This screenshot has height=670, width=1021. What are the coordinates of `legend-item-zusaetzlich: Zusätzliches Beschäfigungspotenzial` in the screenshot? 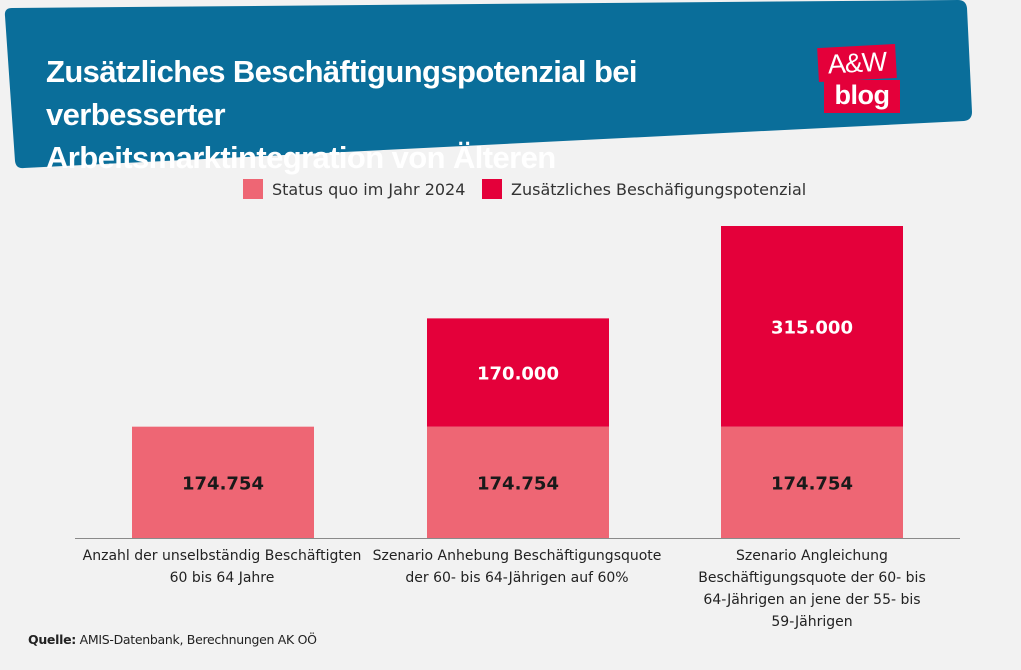 It's located at (644, 189).